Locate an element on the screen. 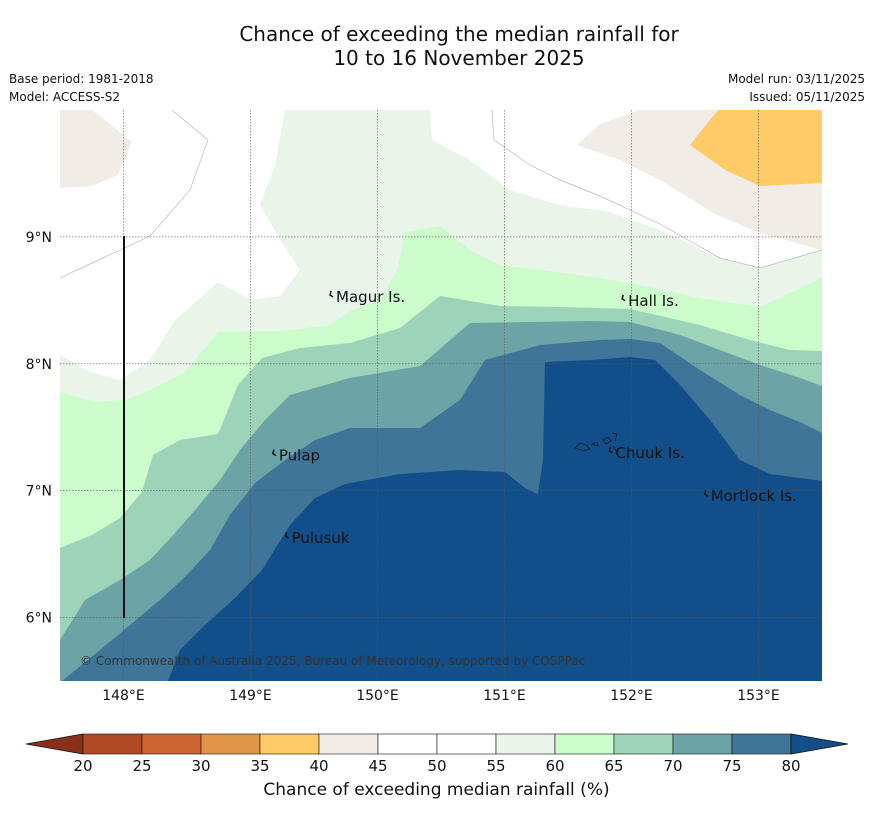  y-tick-label: 8°N is located at coordinates (39, 365).